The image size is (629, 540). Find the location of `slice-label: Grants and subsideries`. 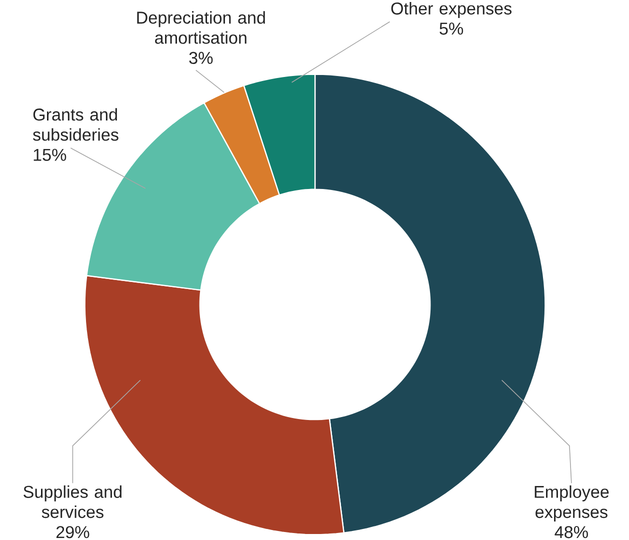

slice-label: Grants and subsideries is located at coordinates (75, 124).